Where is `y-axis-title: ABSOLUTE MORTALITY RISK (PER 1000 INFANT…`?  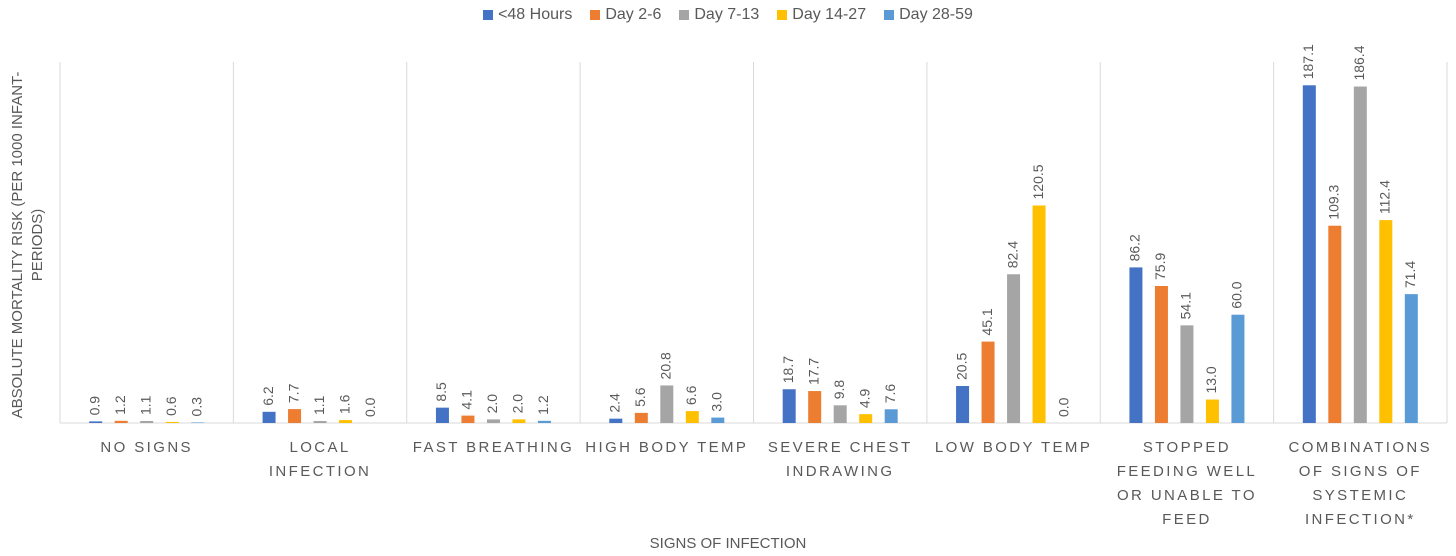 y-axis-title: ABSOLUTE MORTALITY RISK (PER 1000 INFANT… is located at coordinates (27, 245).